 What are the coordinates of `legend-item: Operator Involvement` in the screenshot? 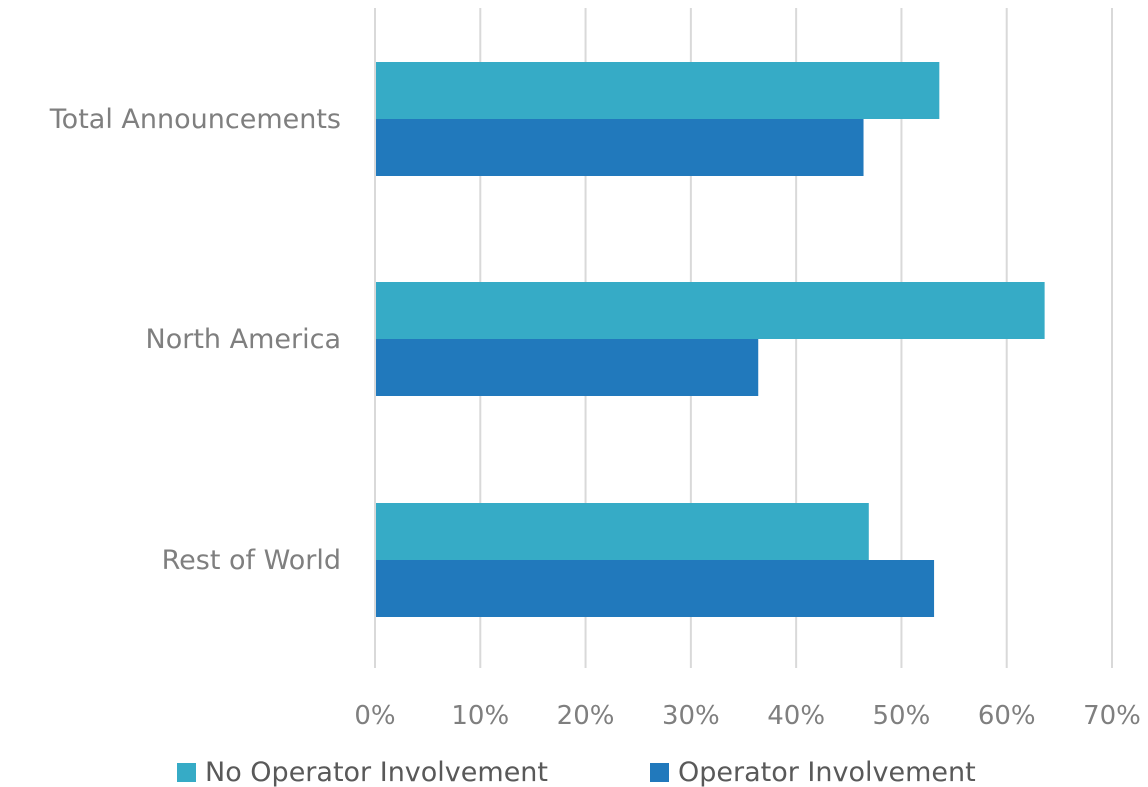 It's located at (813, 772).